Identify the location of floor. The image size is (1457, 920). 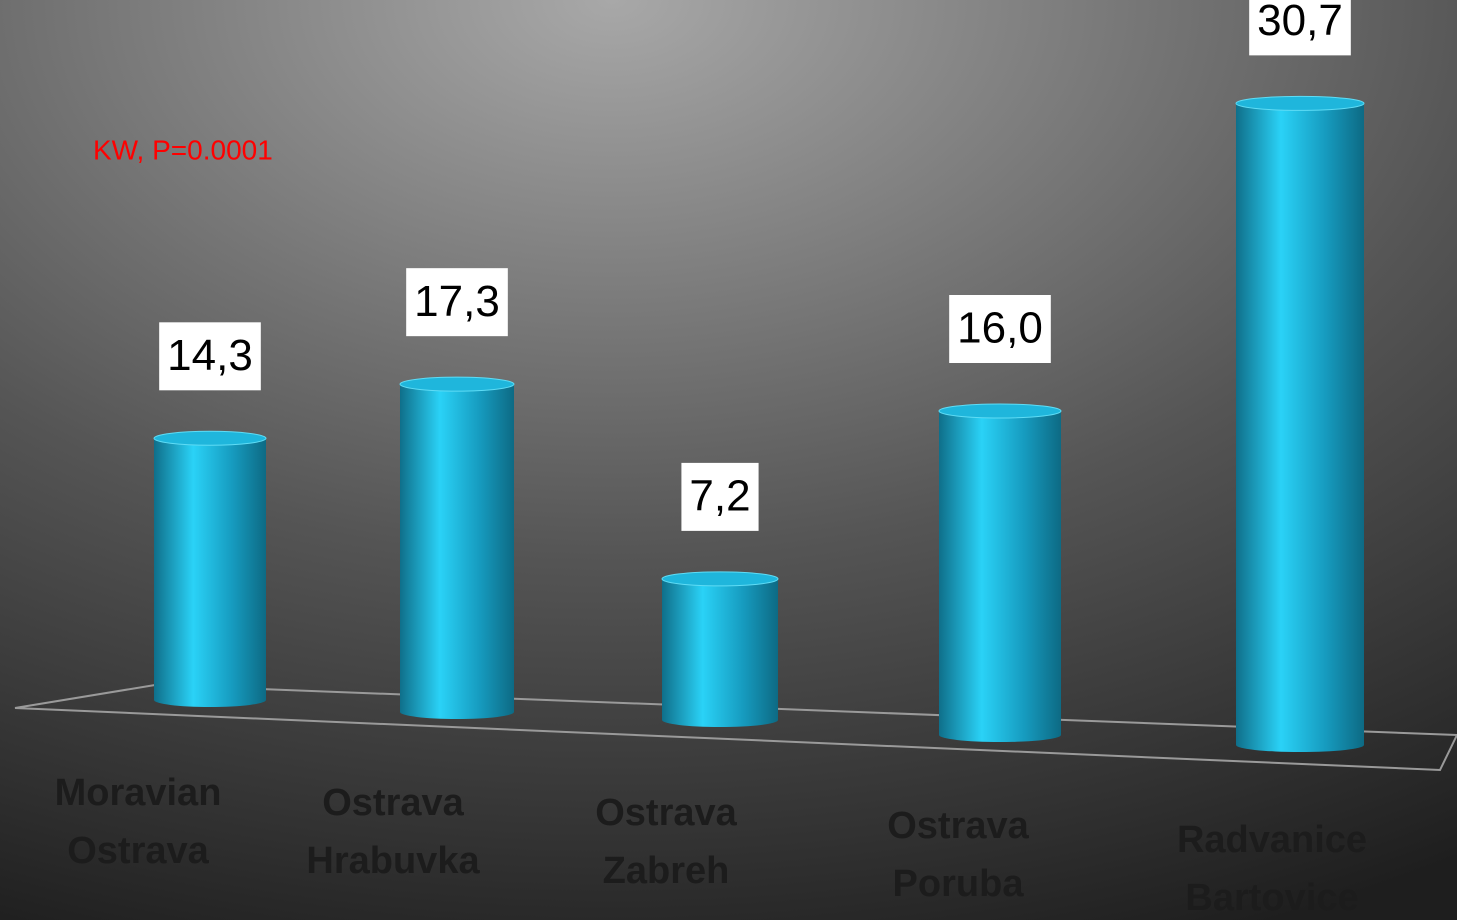
(735, 727).